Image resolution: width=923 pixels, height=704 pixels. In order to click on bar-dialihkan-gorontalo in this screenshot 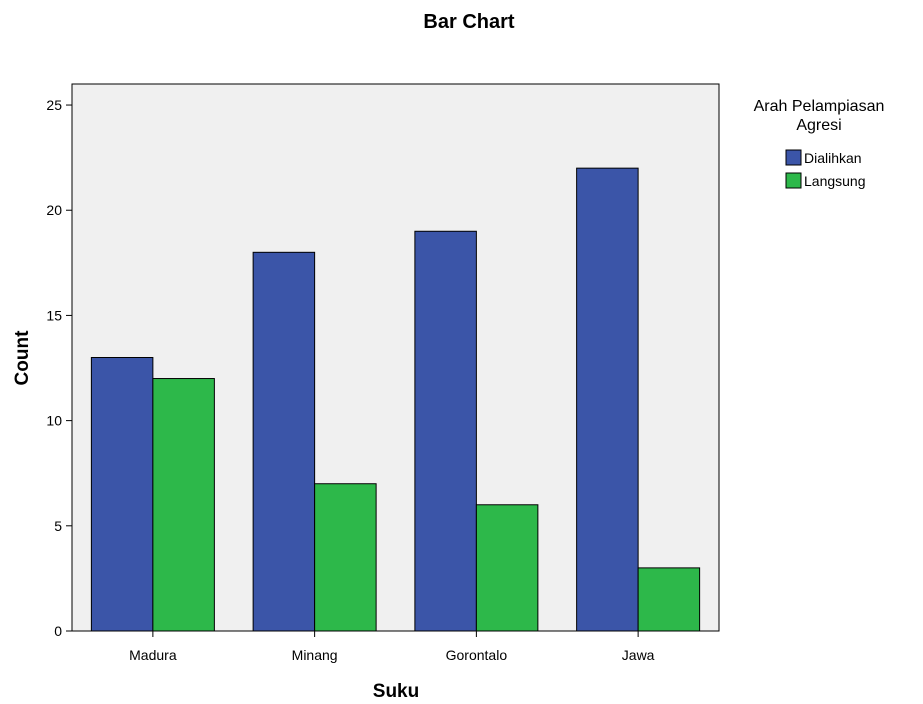, I will do `click(445, 431)`.